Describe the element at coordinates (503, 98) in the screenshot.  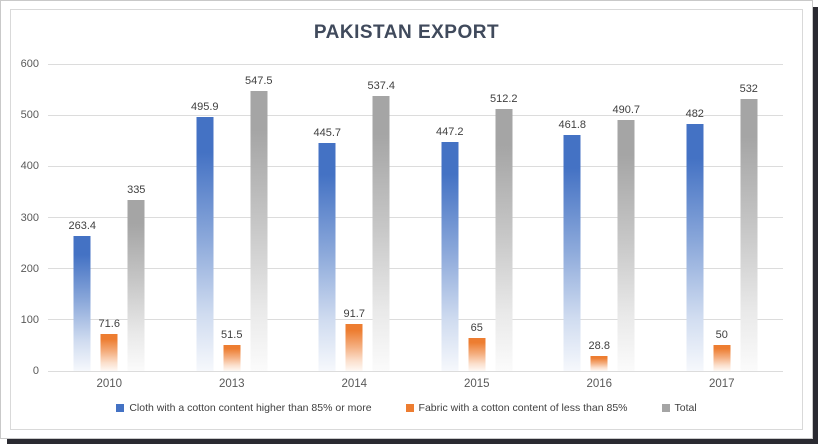
I see `data-label: 512.2` at that location.